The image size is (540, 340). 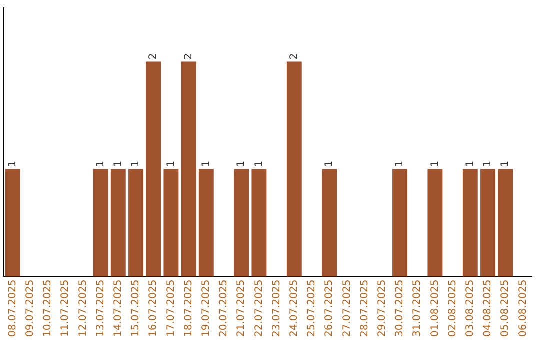 What do you see at coordinates (100, 309) in the screenshot?
I see `x-tick-label: 13.07.2025` at bounding box center [100, 309].